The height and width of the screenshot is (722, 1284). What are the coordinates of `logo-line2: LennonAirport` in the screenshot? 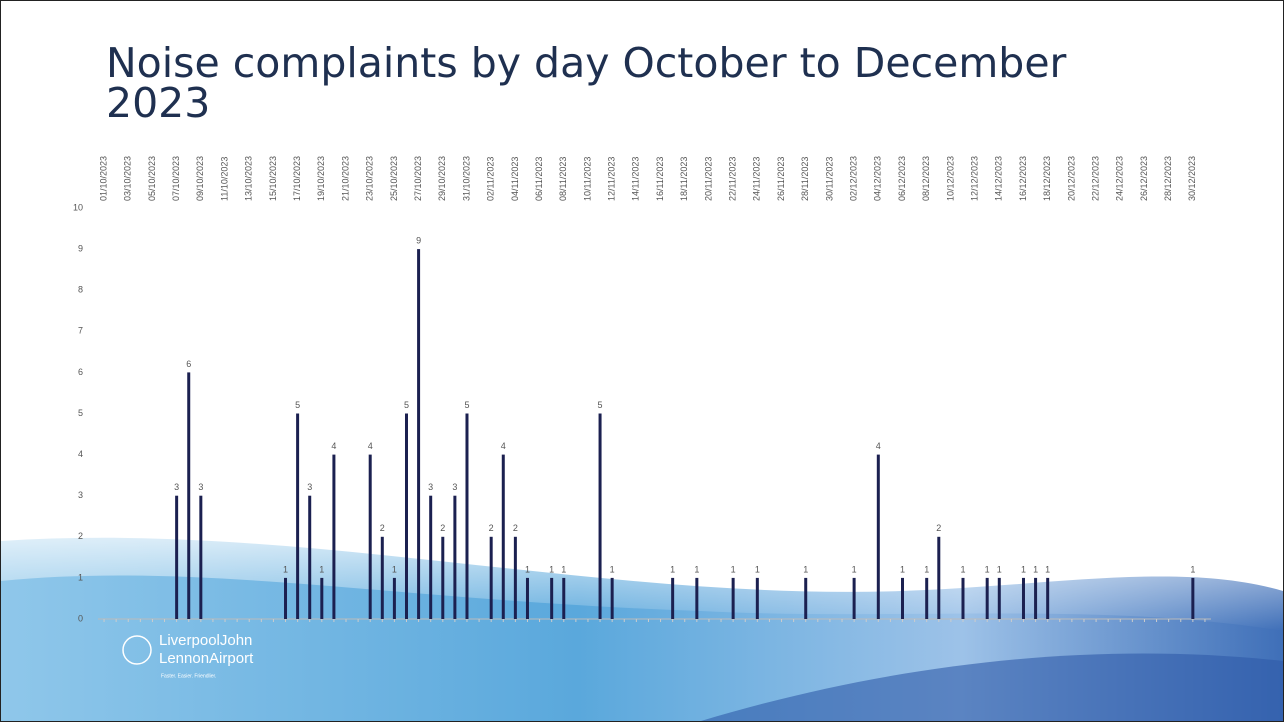 It's located at (206, 658).